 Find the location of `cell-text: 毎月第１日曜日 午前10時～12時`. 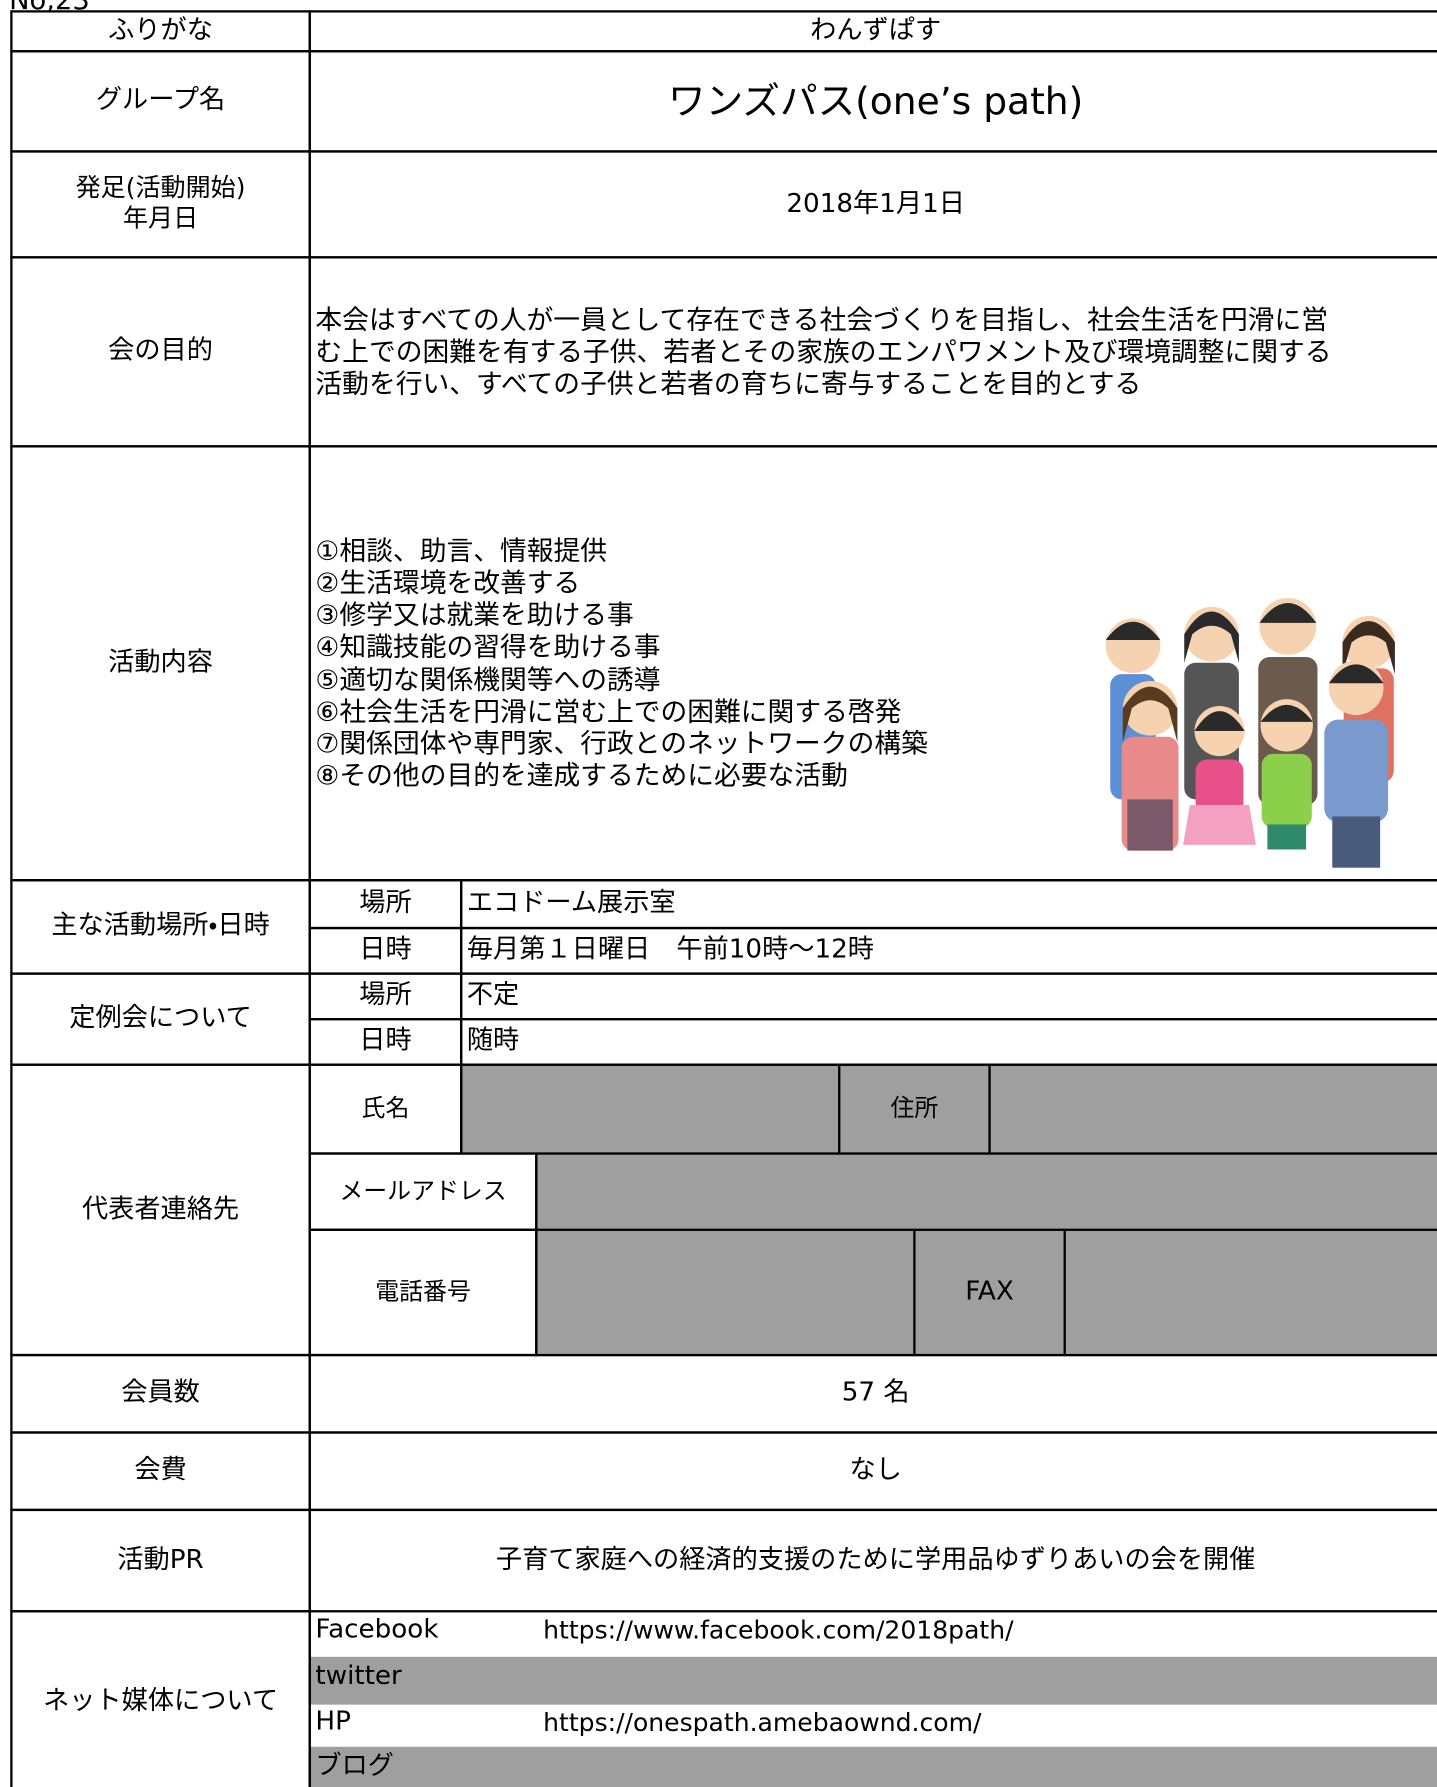

cell-text: 毎月第１日曜日 午前10時～12時 is located at coordinates (670, 950).